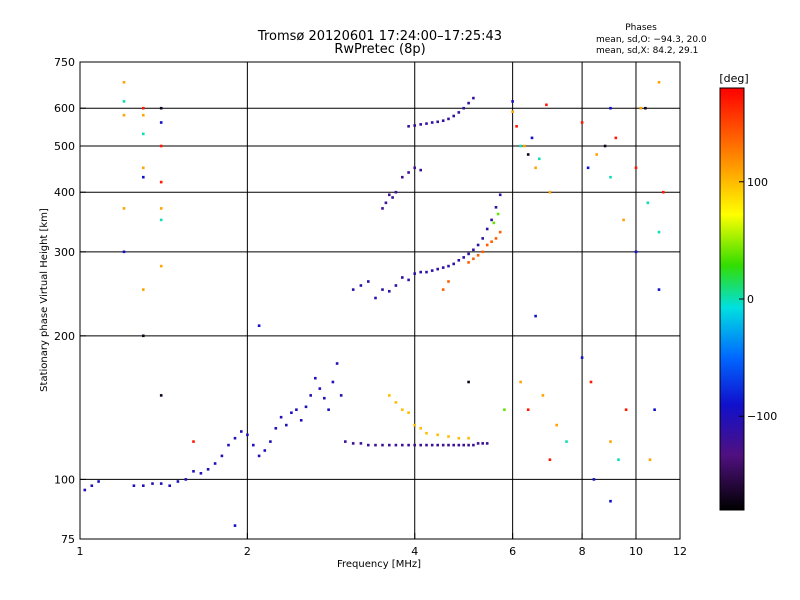 Image resolution: width=800 pixels, height=600 pixels. What do you see at coordinates (64, 479) in the screenshot?
I see `y-tick-label: 100` at bounding box center [64, 479].